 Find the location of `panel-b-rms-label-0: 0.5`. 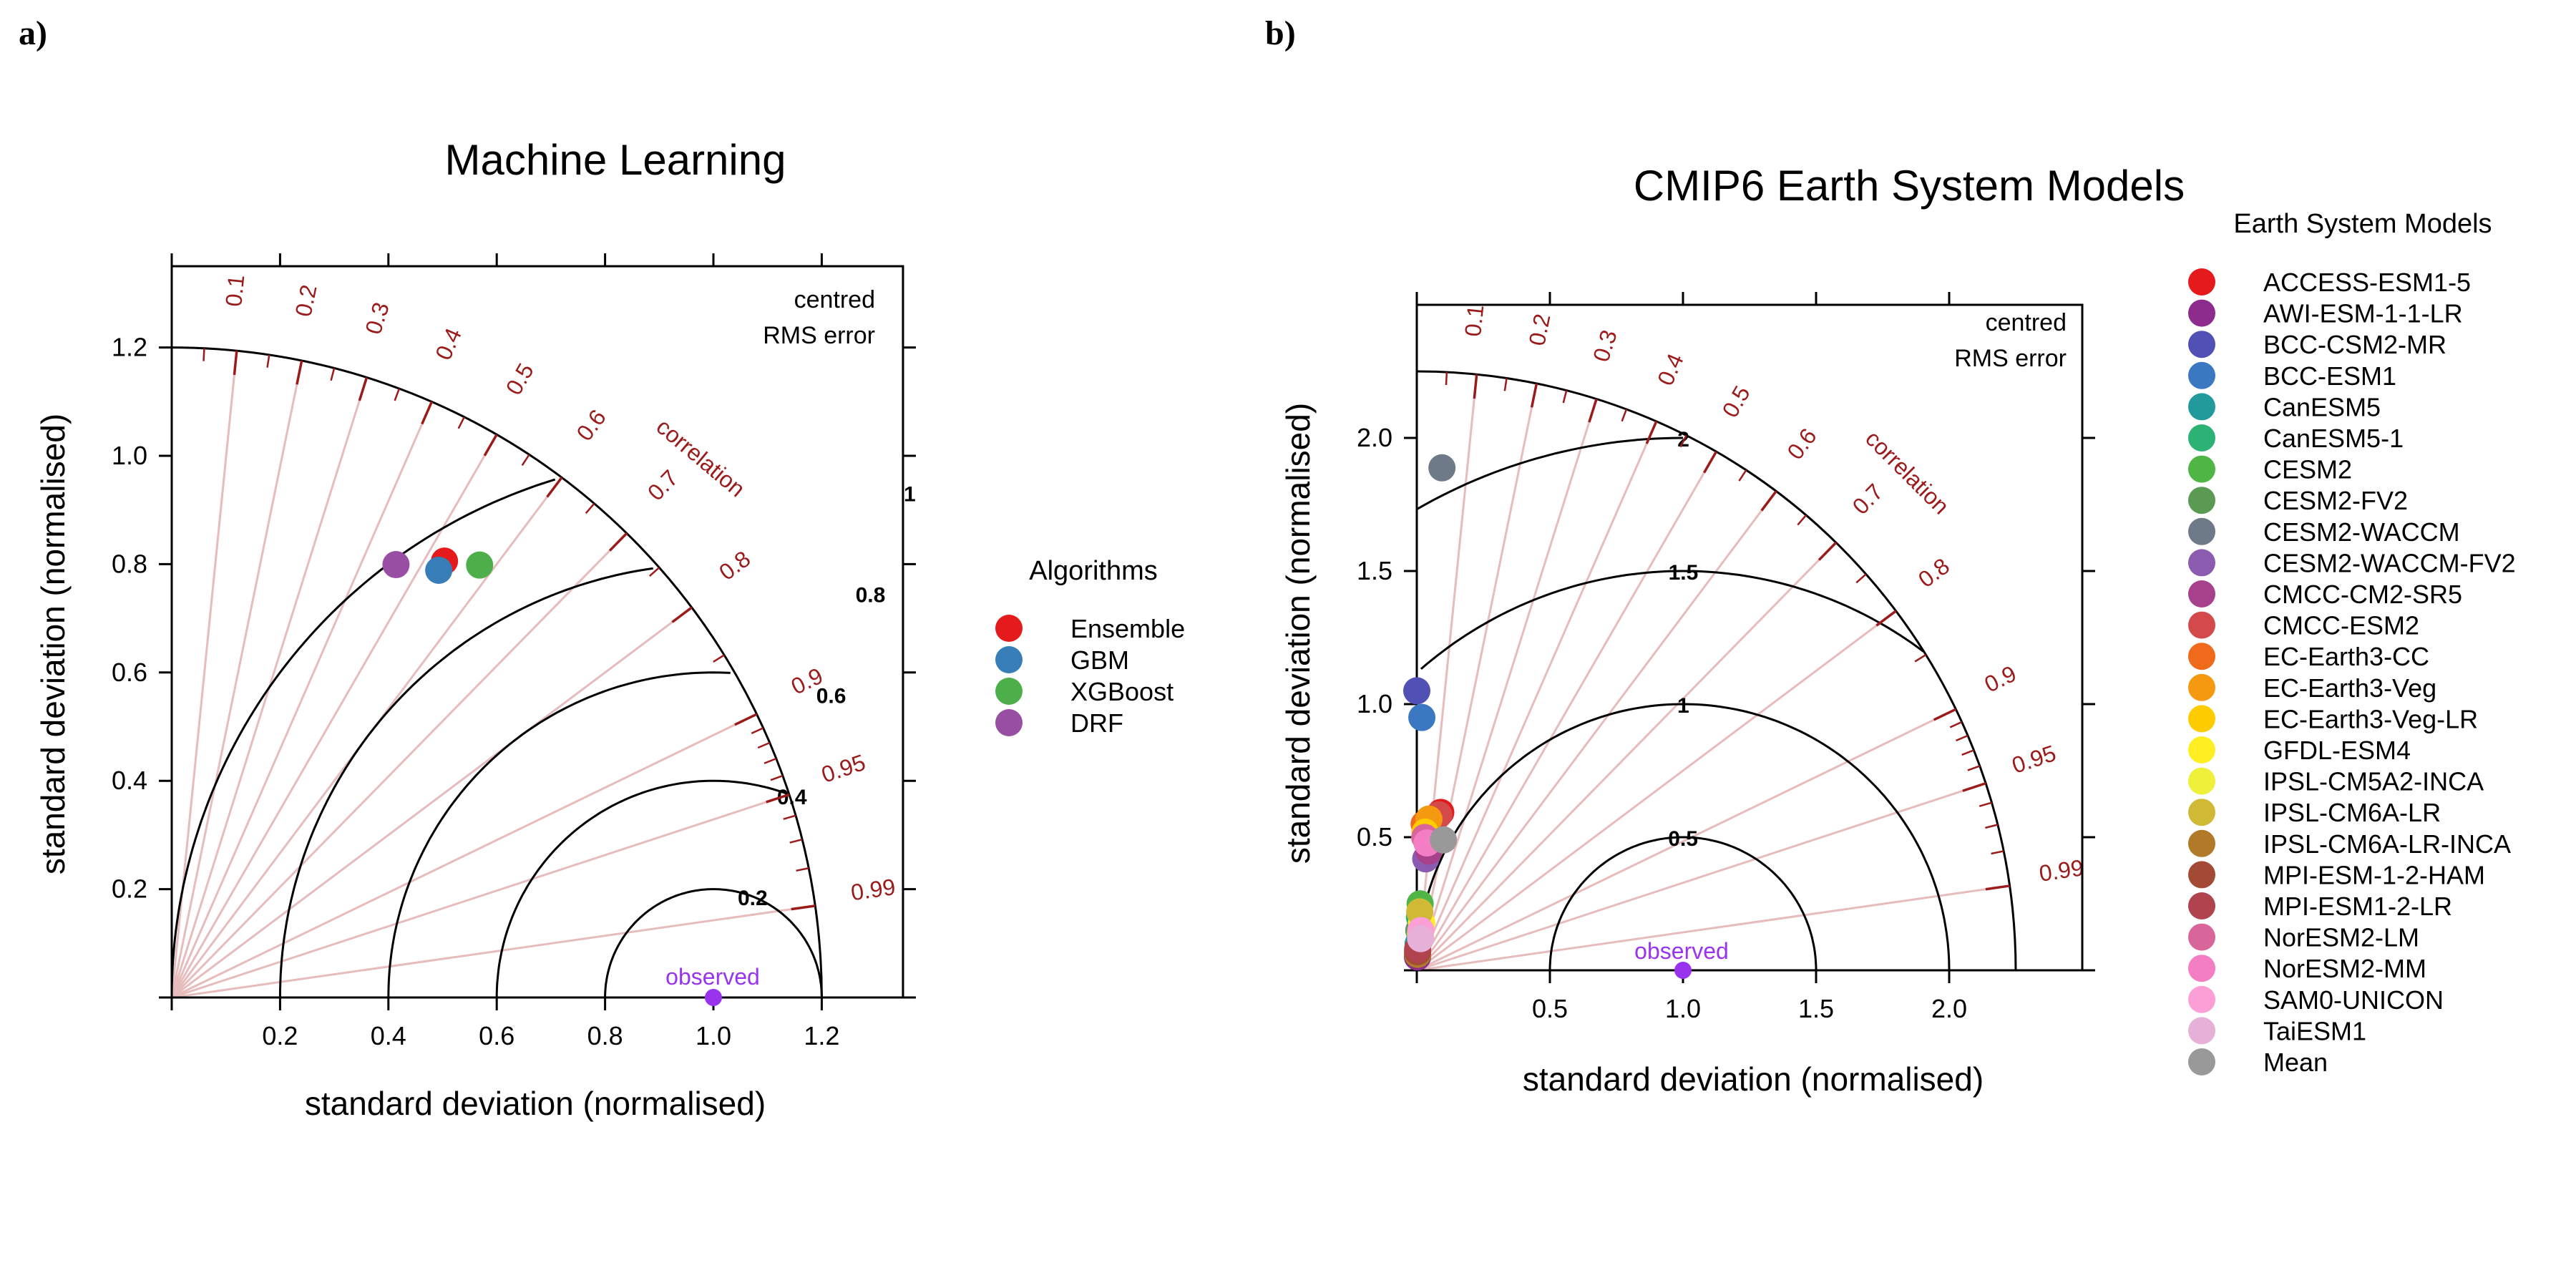

panel-b-rms-label-0: 0.5 is located at coordinates (1683, 839).